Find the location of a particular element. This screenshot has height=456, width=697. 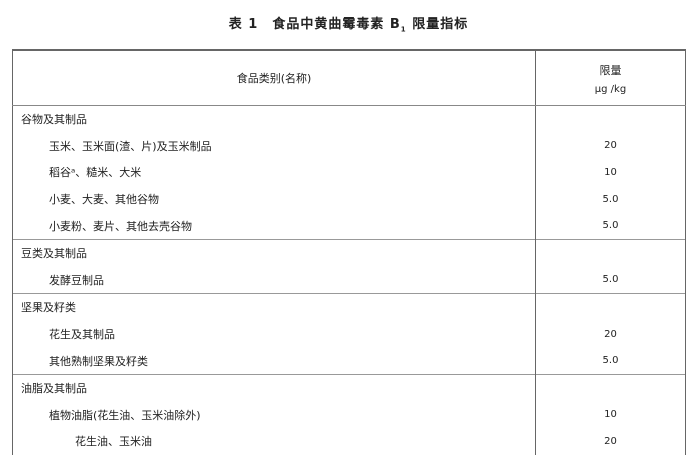

table-title: 表 1 食品中黄曲霉毒素 B1 限量指标 is located at coordinates (348, 25).